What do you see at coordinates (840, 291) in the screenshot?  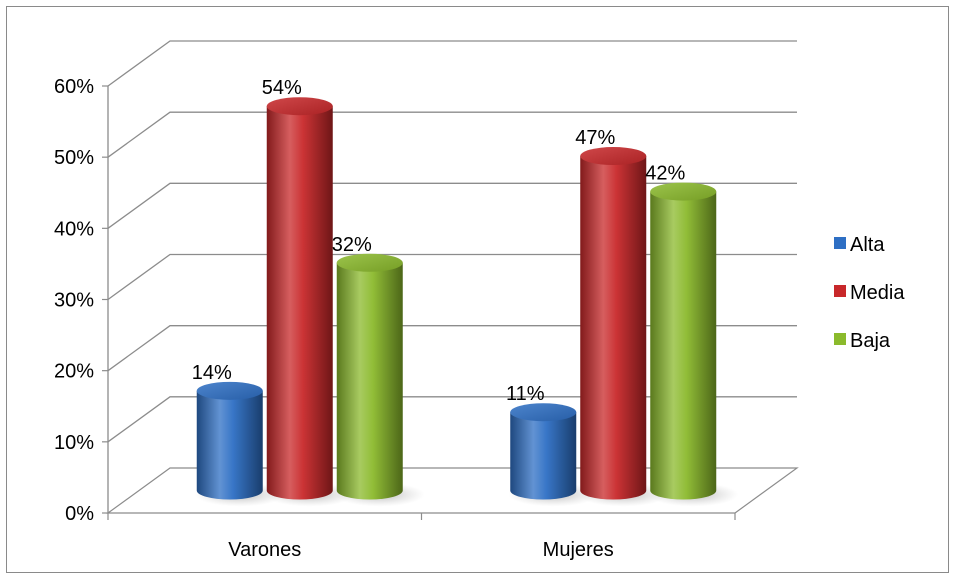 I see `legend-swatch-media` at bounding box center [840, 291].